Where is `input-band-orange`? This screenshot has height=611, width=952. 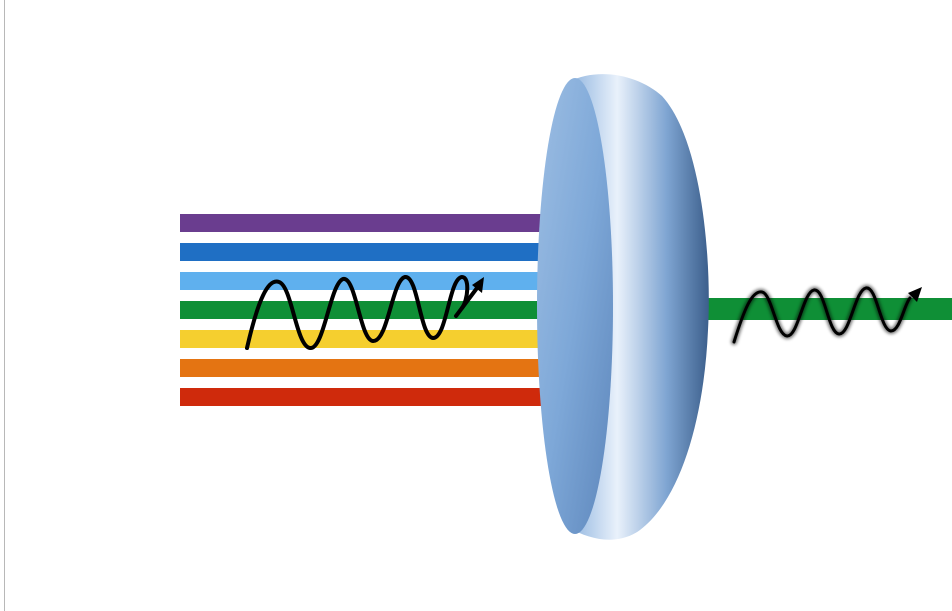 input-band-orange is located at coordinates (372, 368).